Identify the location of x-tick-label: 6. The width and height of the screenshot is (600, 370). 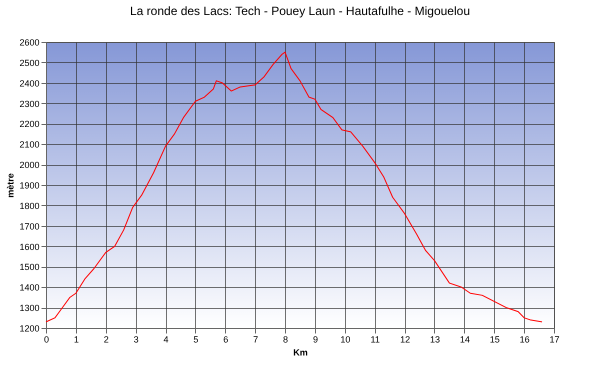
(225, 339).